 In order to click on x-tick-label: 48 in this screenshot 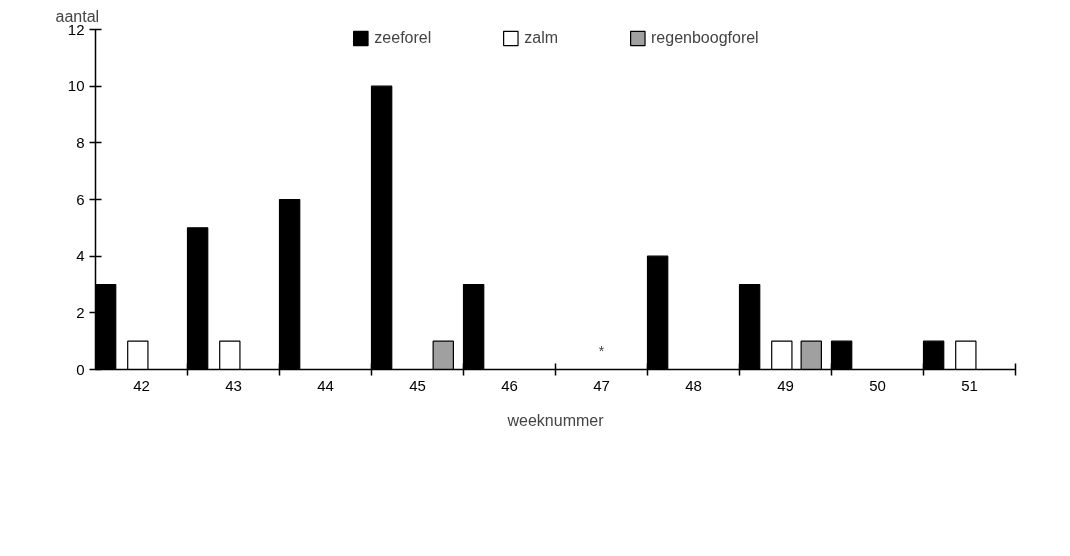, I will do `click(693, 385)`.